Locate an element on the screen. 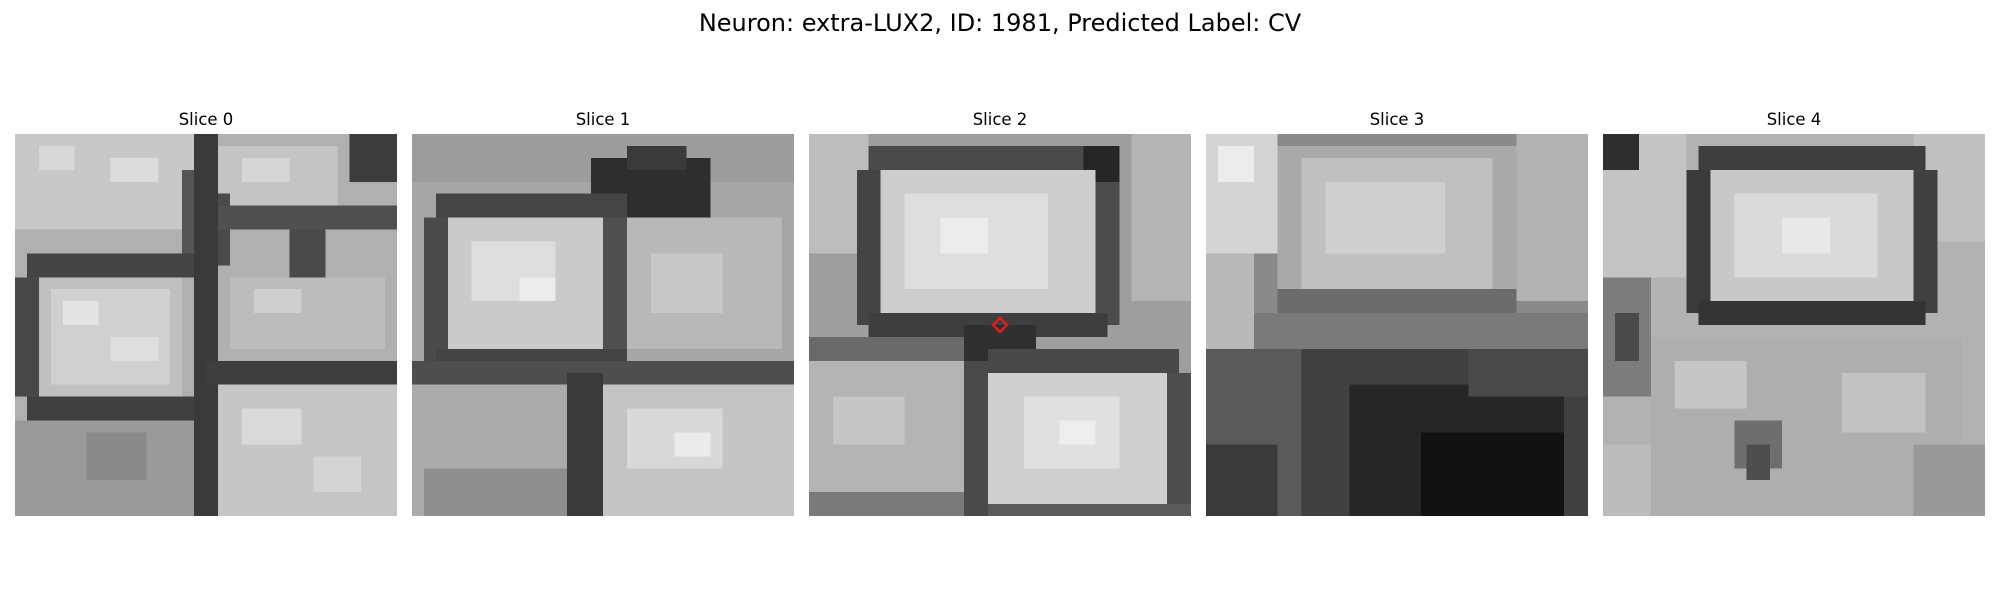  slice-panel-3: Slice 3 is located at coordinates (1397, 312).